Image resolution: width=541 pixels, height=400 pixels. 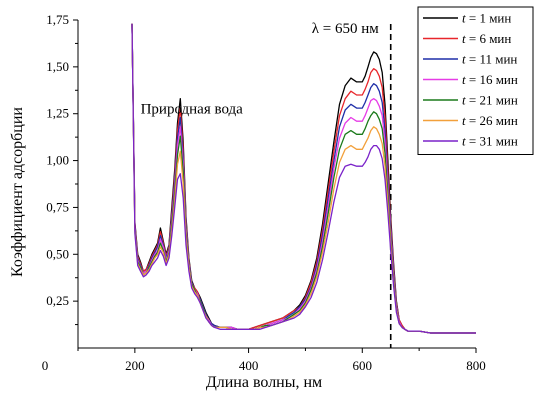 I want to click on x-tick-label: 200, so click(x=135, y=365).